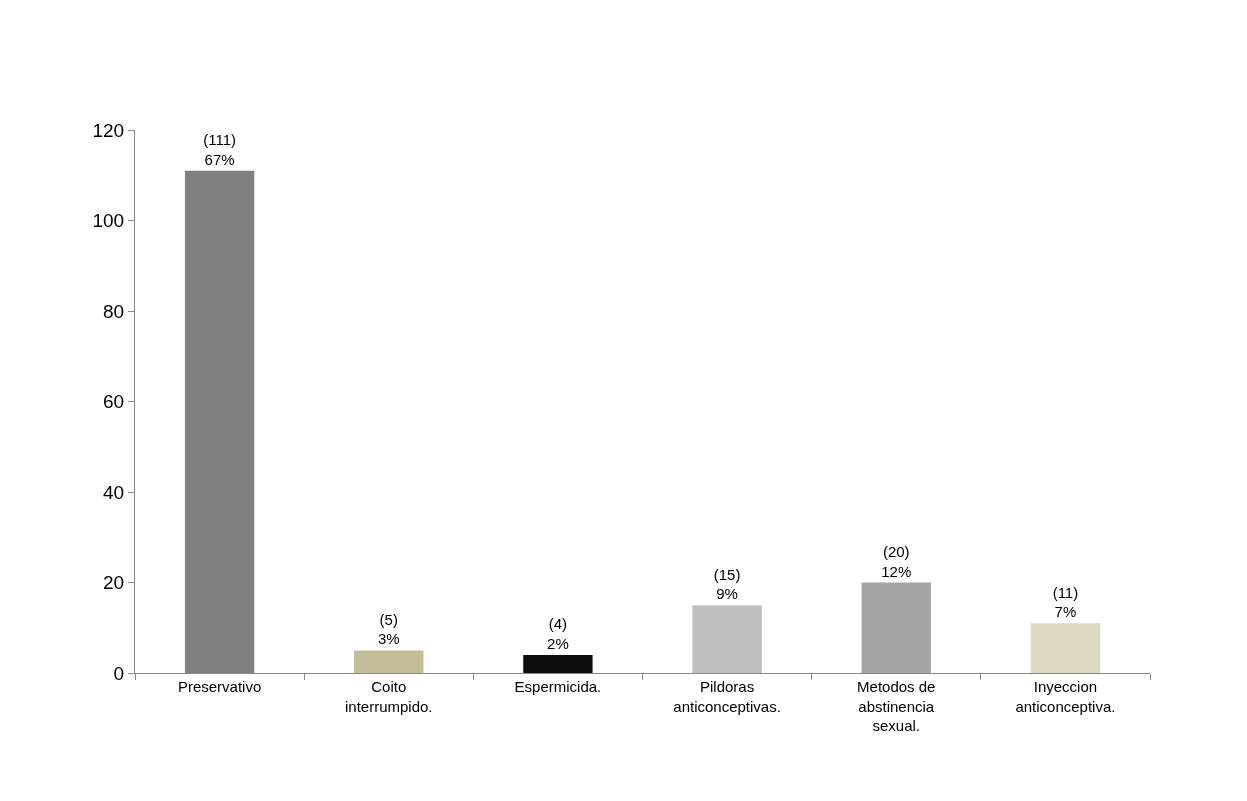  I want to click on data-label: (5) 3%, so click(388, 629).